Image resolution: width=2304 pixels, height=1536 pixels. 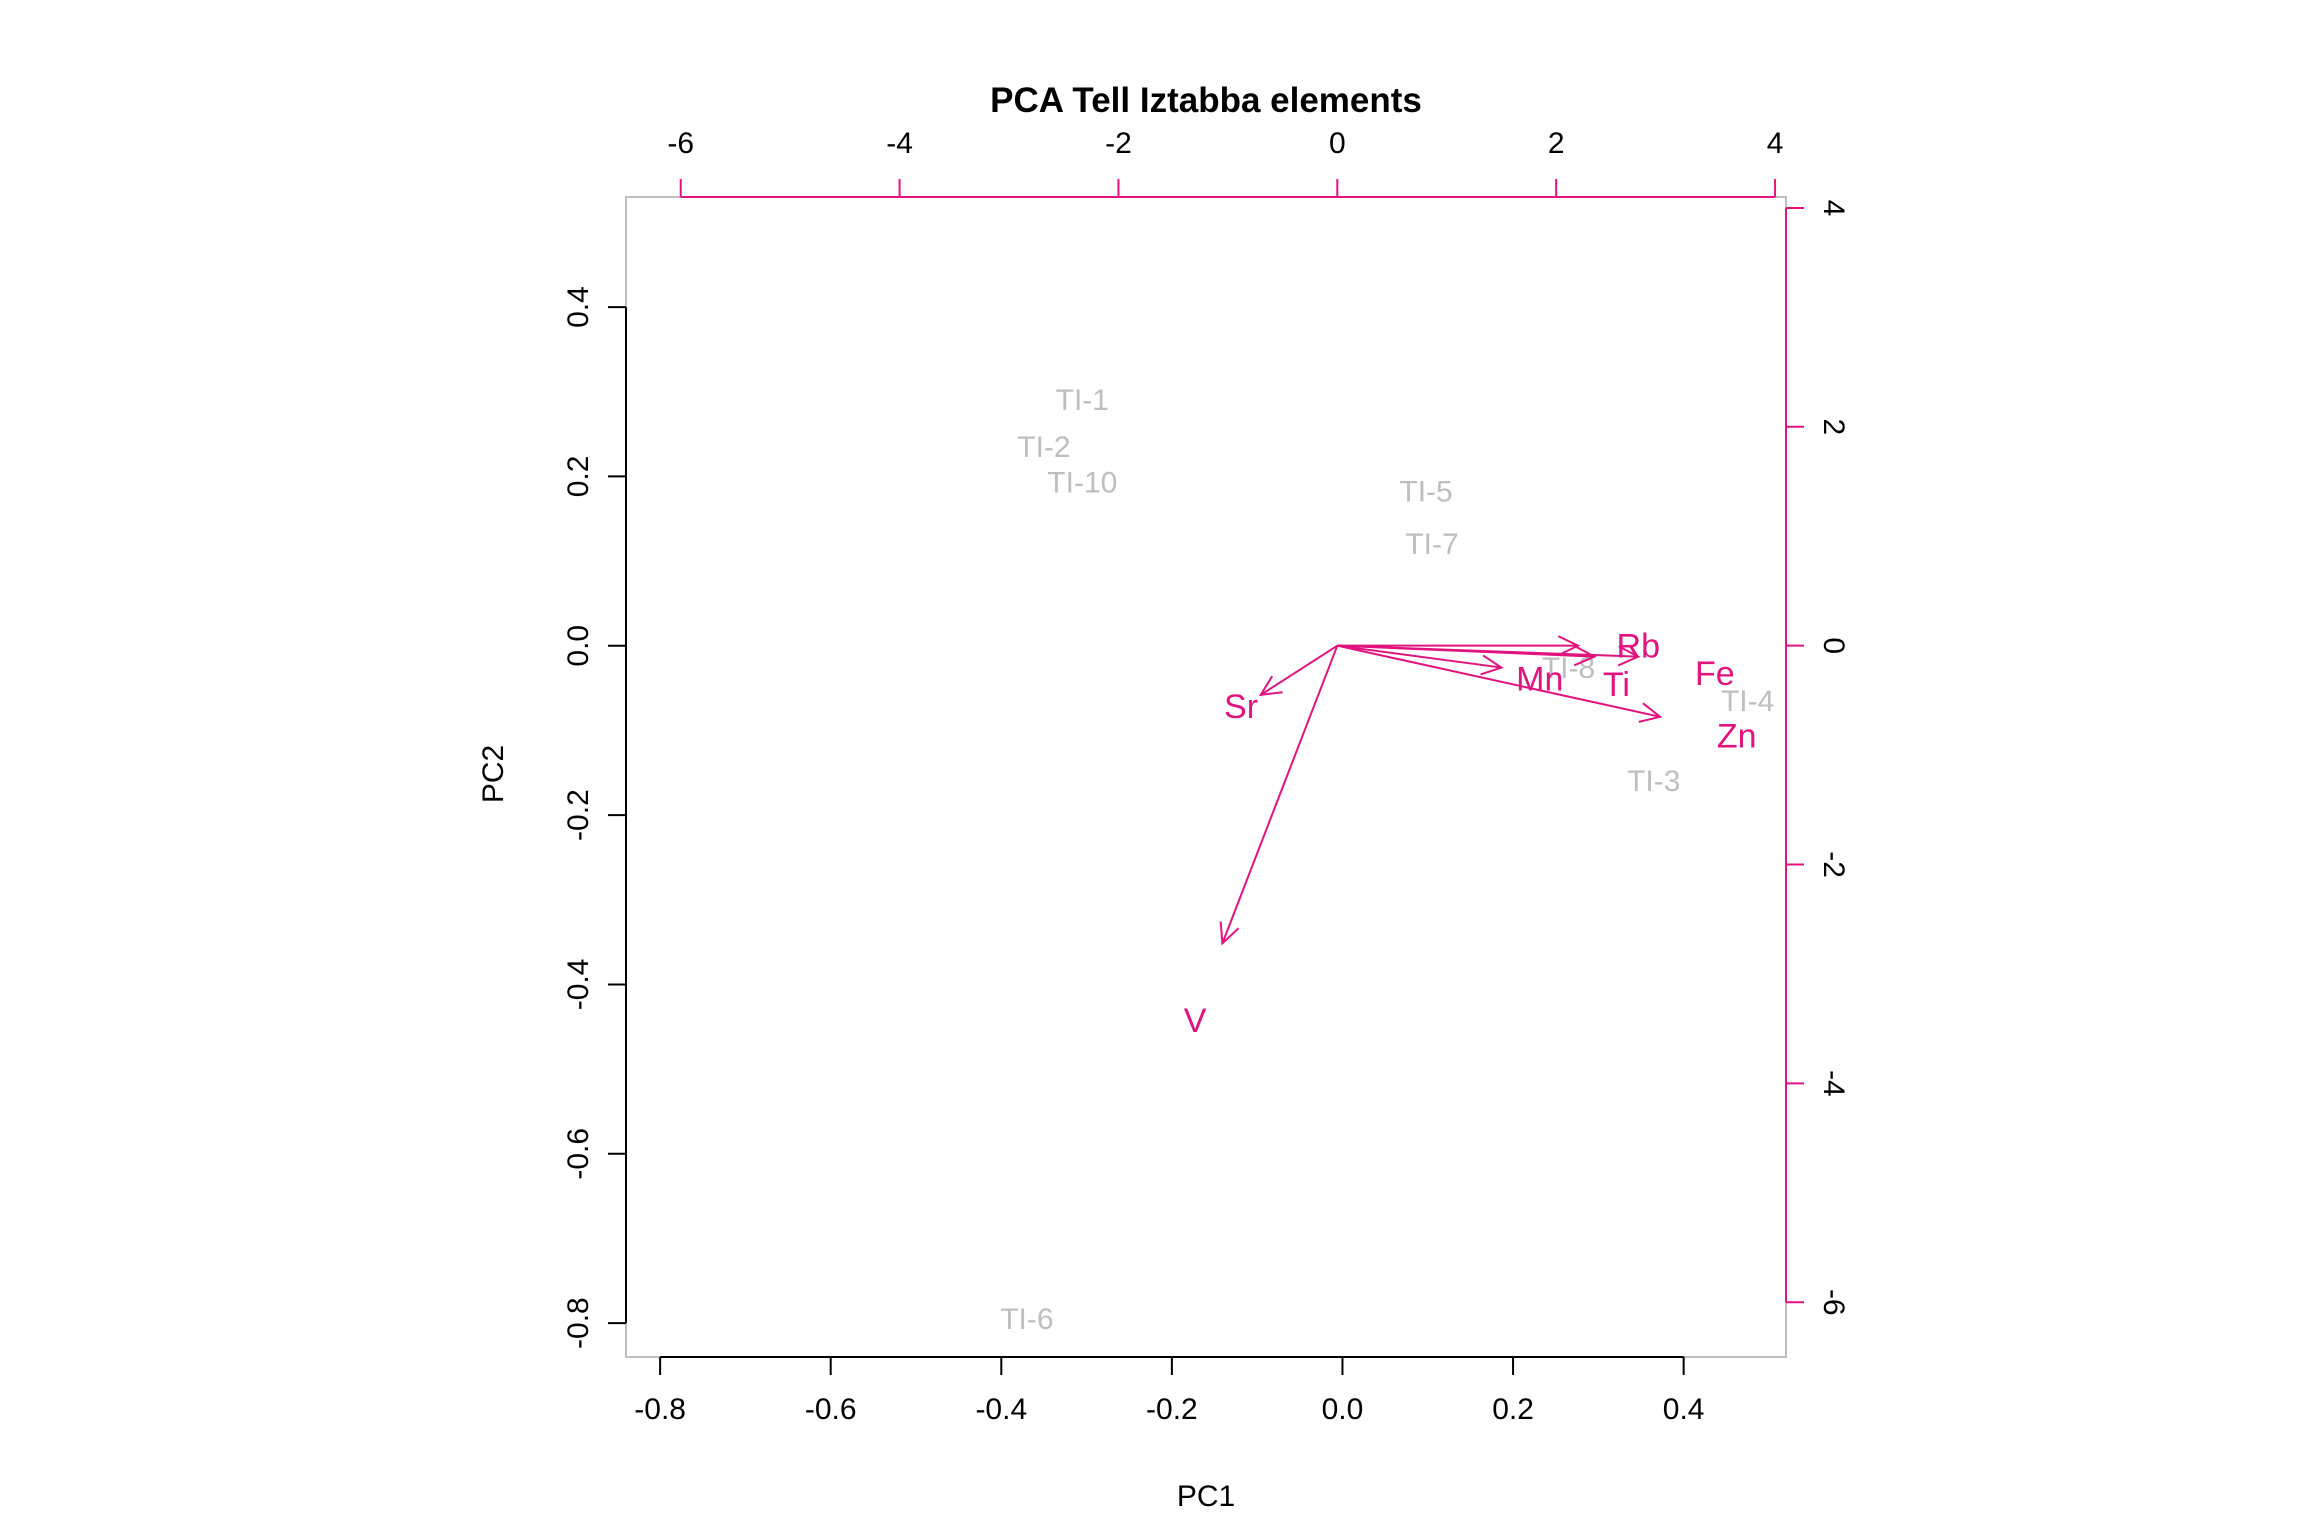 I want to click on right-tick-label: 2, so click(x=1833, y=426).